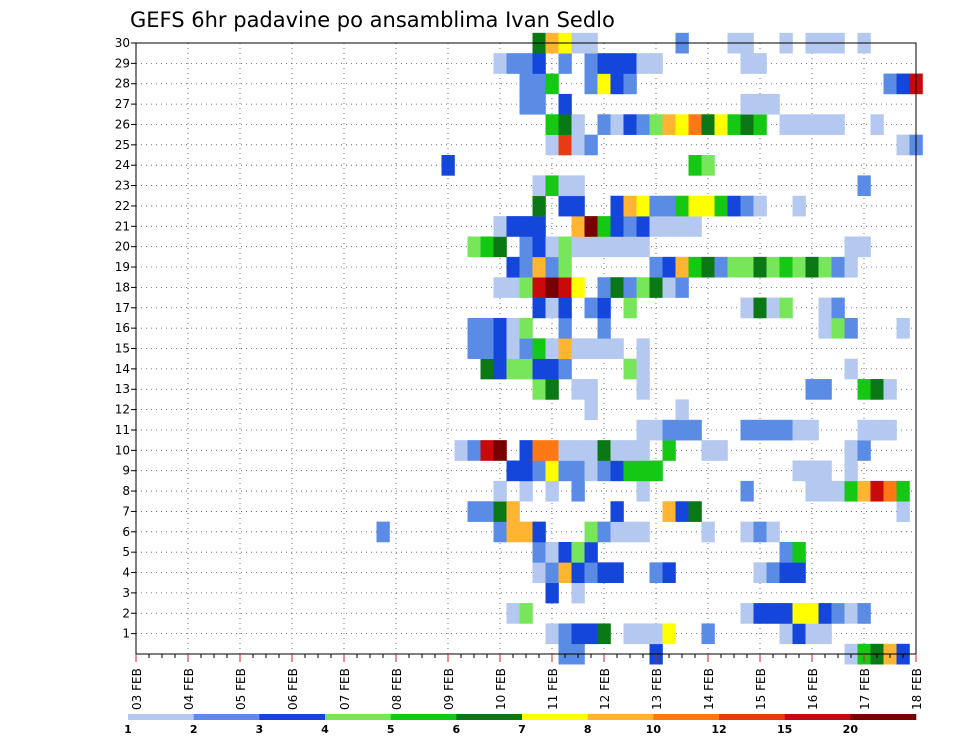 The height and width of the screenshot is (742, 960). What do you see at coordinates (917, 689) in the screenshot?
I see `x-tick-label: 18 FEB` at bounding box center [917, 689].